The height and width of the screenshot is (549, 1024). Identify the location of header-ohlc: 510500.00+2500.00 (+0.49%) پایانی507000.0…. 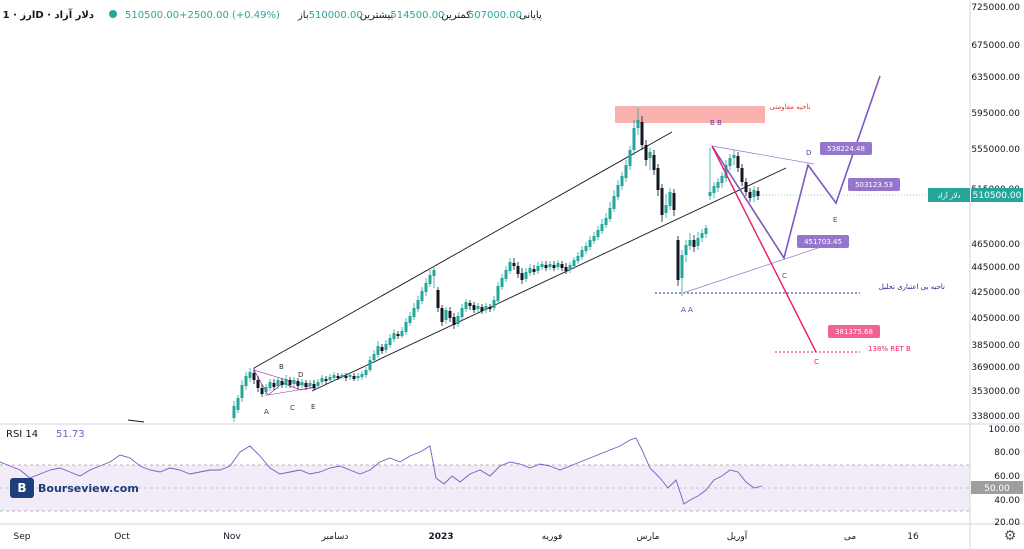
(333, 15).